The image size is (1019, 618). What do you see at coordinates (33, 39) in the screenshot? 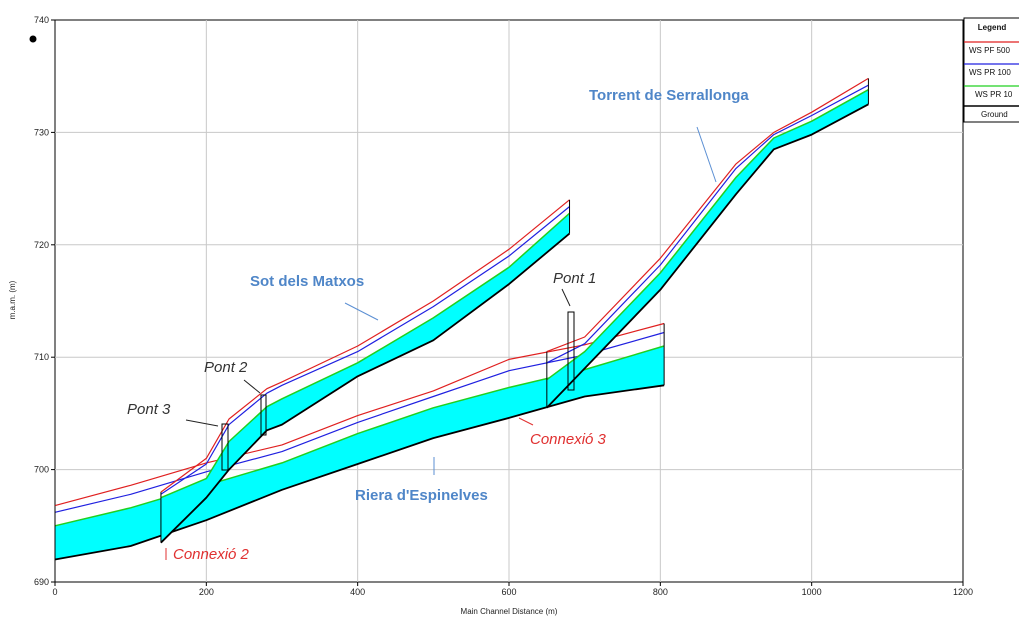
I see `marker-dot` at bounding box center [33, 39].